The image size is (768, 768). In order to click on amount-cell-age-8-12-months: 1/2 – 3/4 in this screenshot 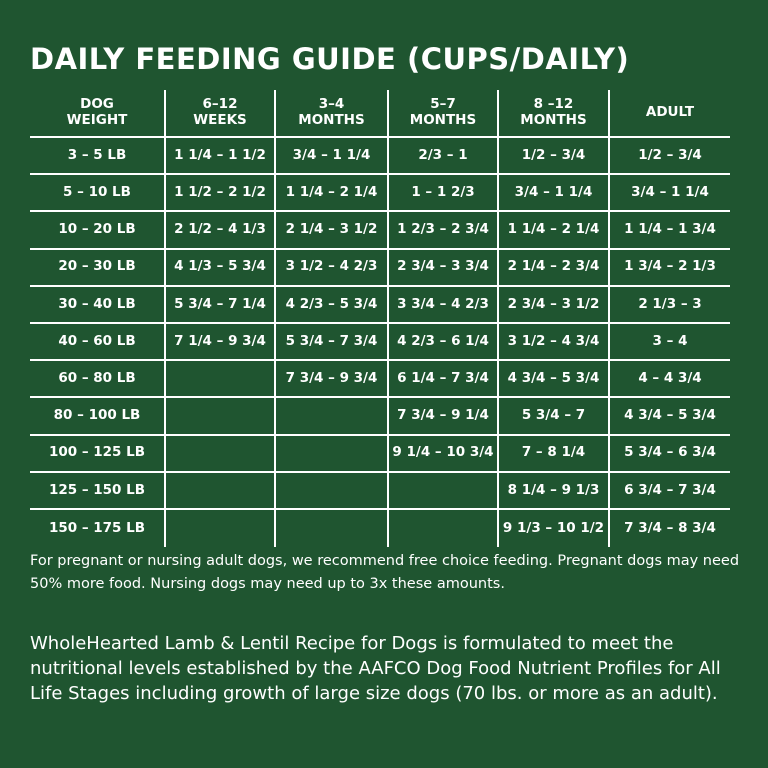, I will do `click(552, 157)`.